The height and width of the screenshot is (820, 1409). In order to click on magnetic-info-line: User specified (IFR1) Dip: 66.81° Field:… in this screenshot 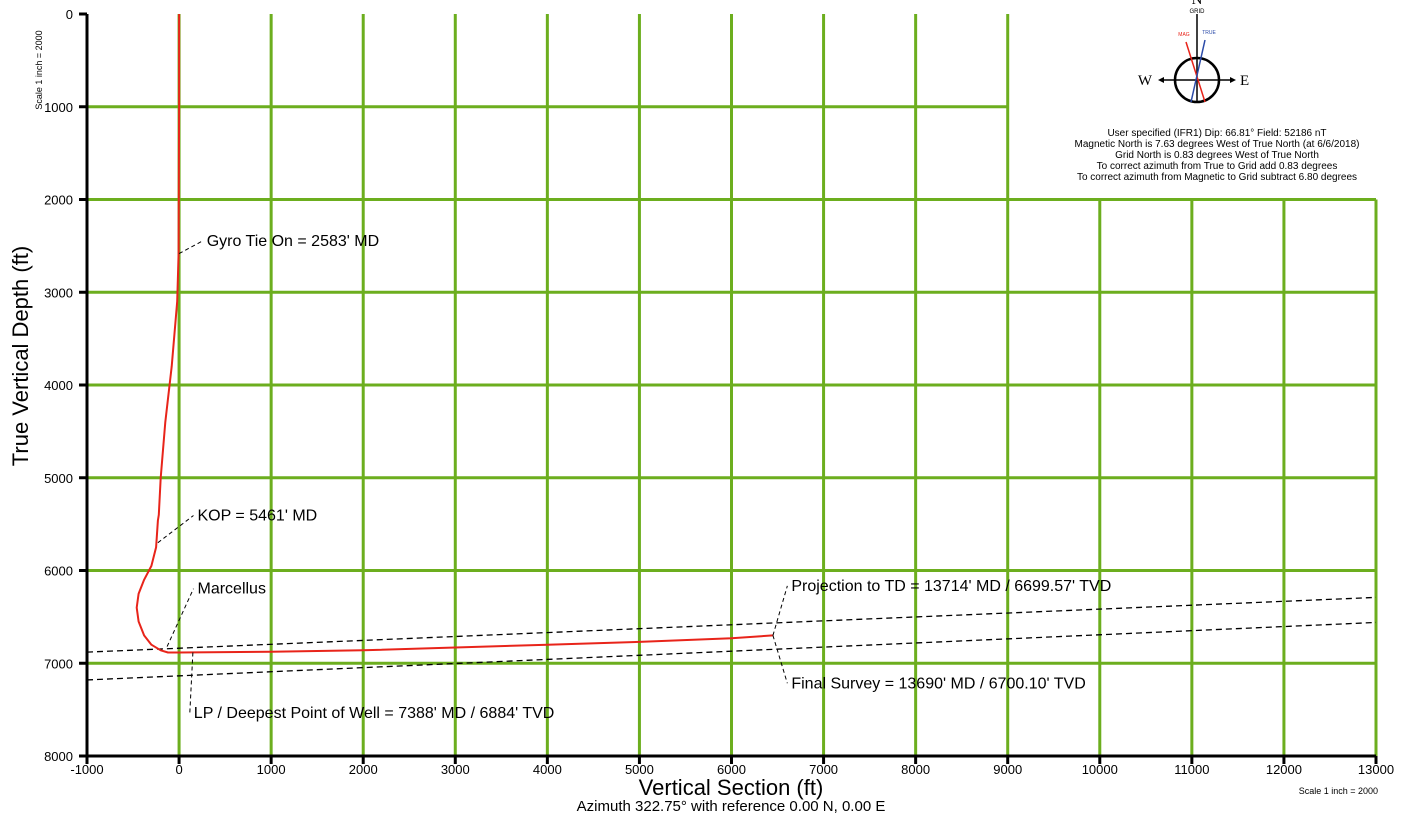, I will do `click(1216, 133)`.